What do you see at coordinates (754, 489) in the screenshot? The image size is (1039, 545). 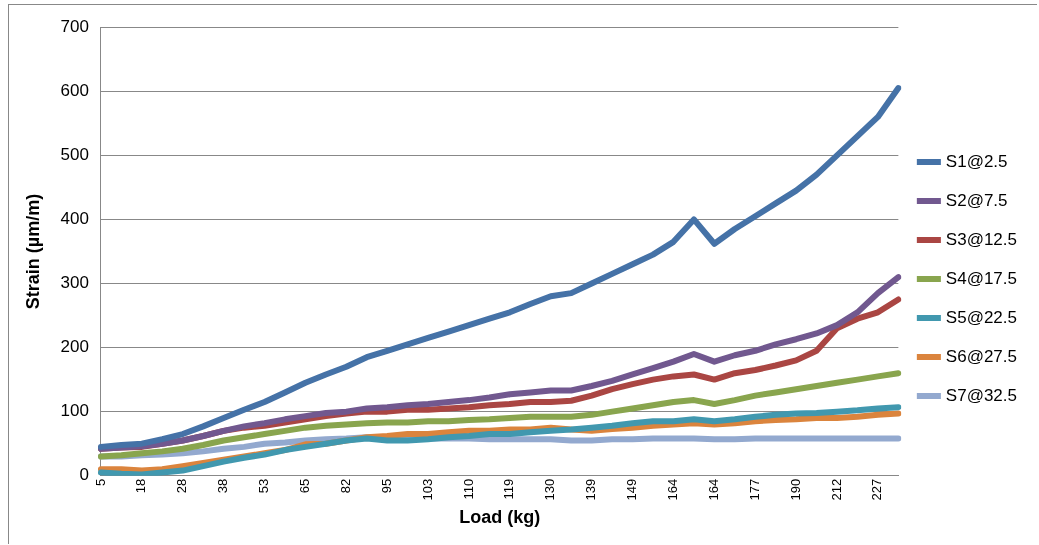 I see `x-tick-label: 177` at bounding box center [754, 489].